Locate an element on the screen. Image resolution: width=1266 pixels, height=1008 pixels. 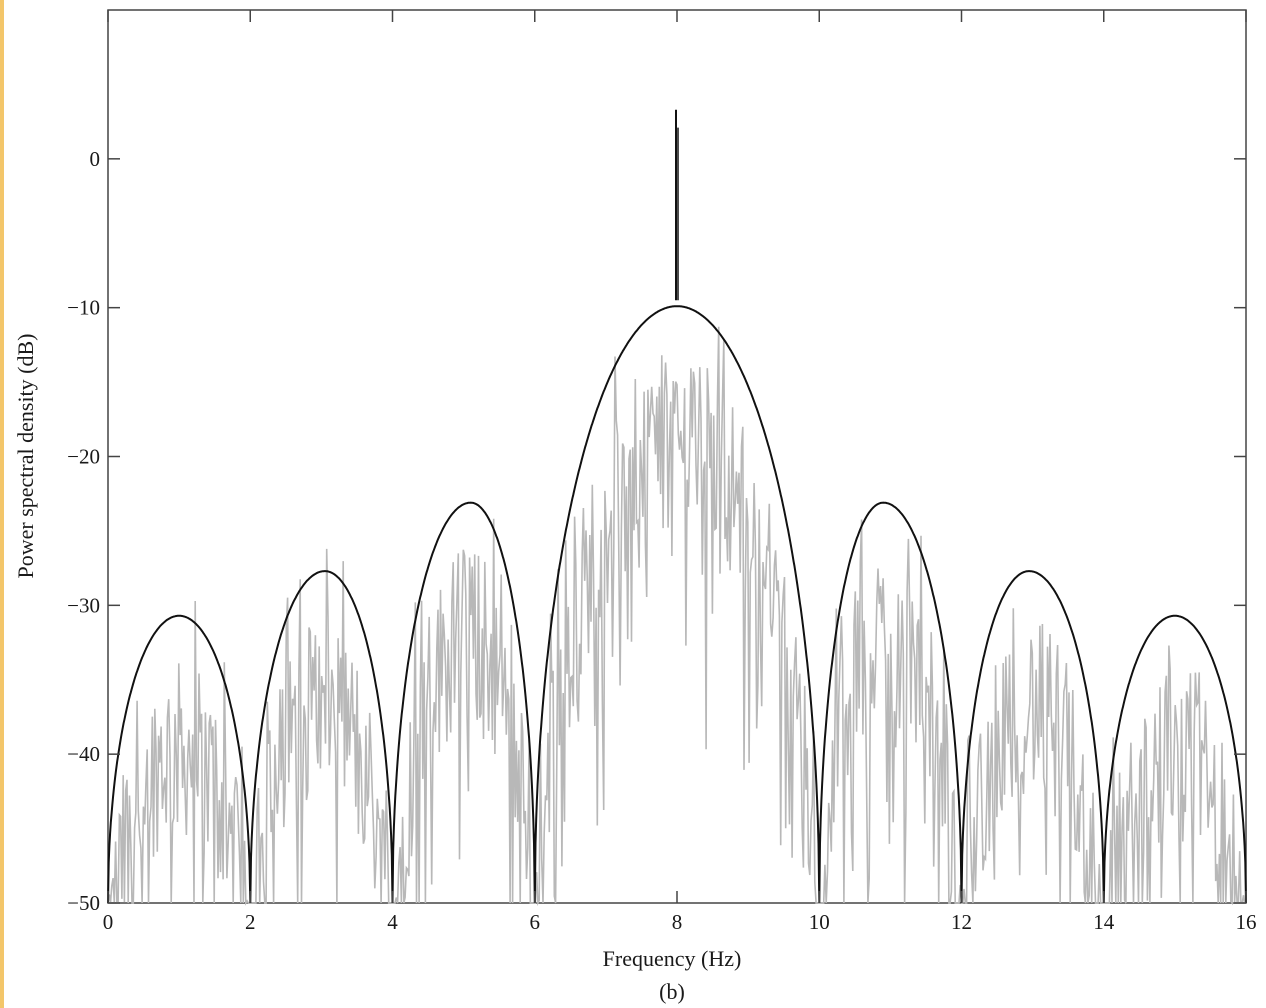
x-tick-label: 8 is located at coordinates (677, 922).